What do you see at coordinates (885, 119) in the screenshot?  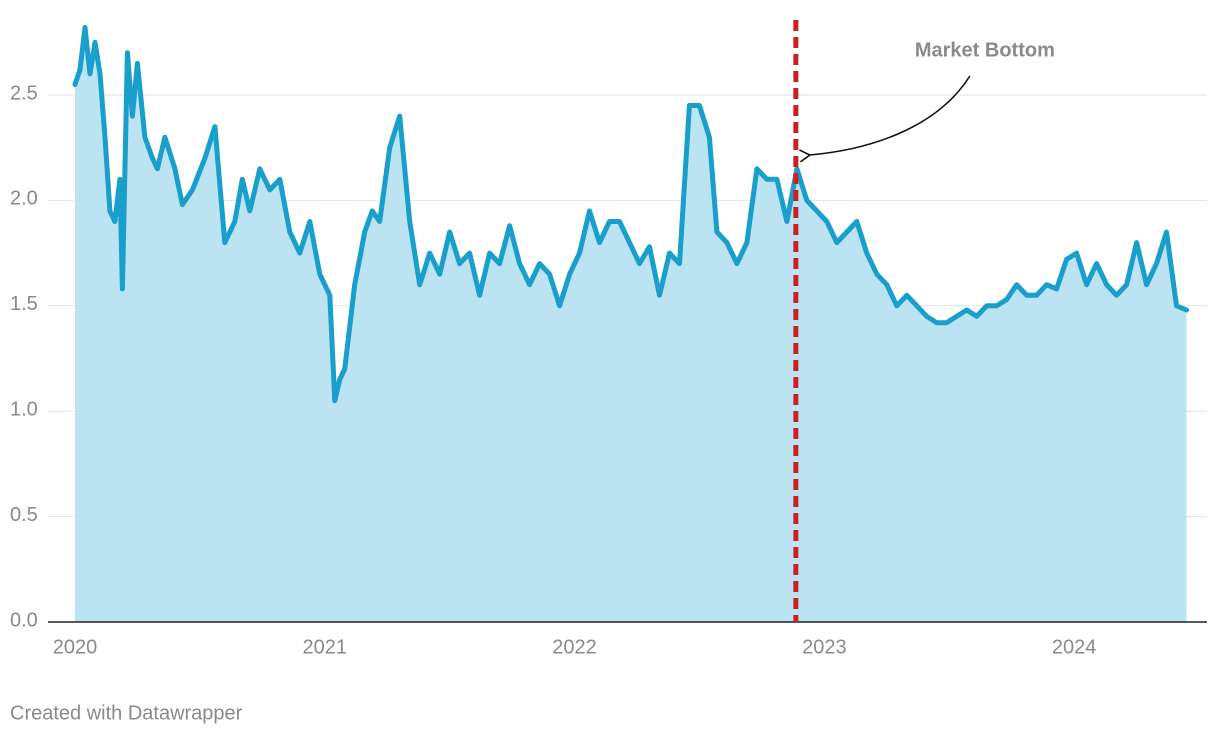 I see `annotation-arrow` at bounding box center [885, 119].